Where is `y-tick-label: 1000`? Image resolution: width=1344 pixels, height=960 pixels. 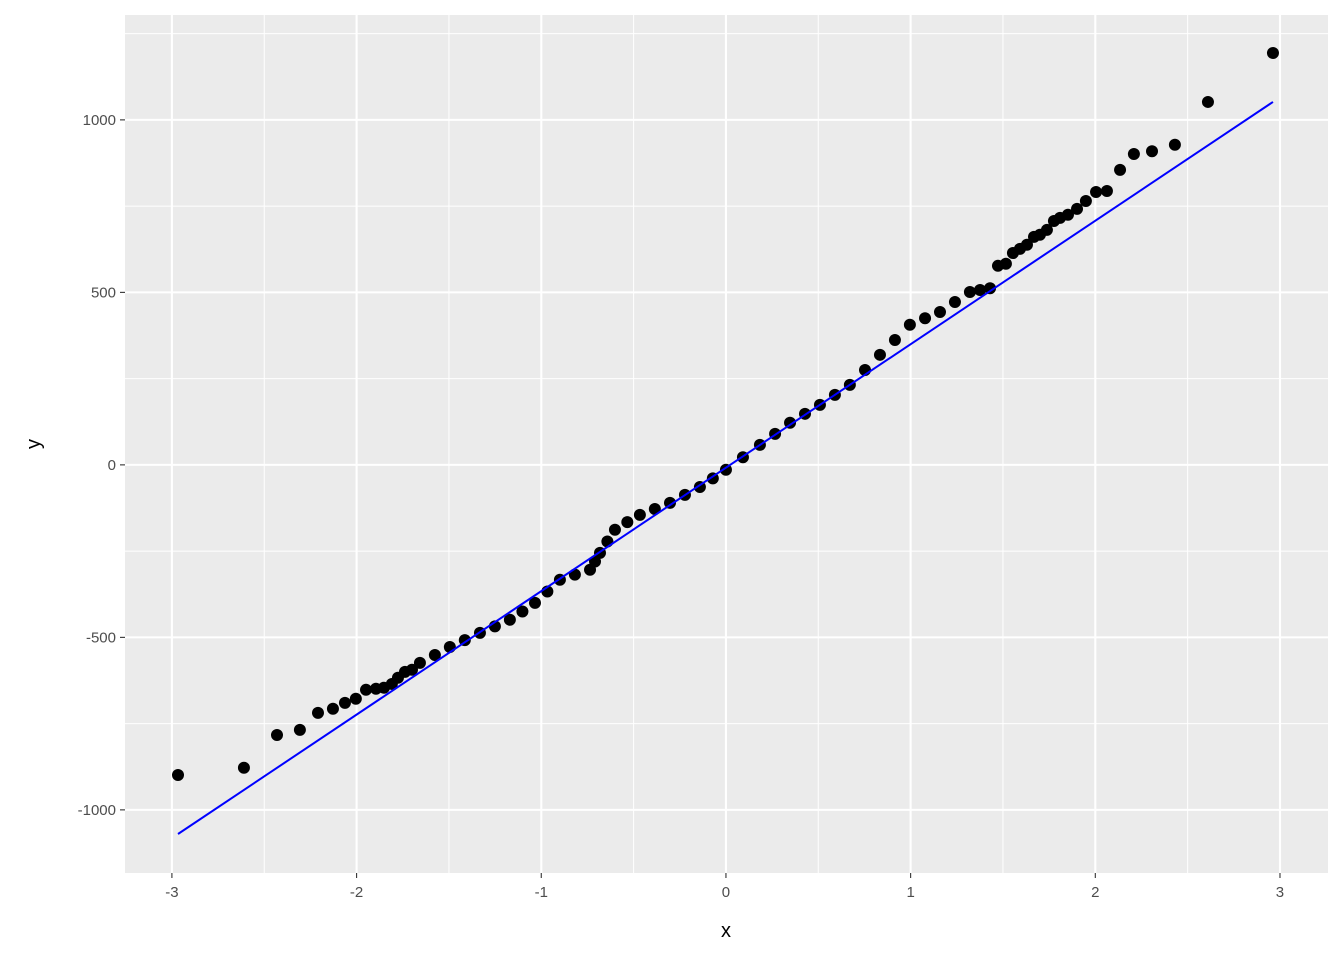
y-tick-label: 1000 is located at coordinates (99, 120).